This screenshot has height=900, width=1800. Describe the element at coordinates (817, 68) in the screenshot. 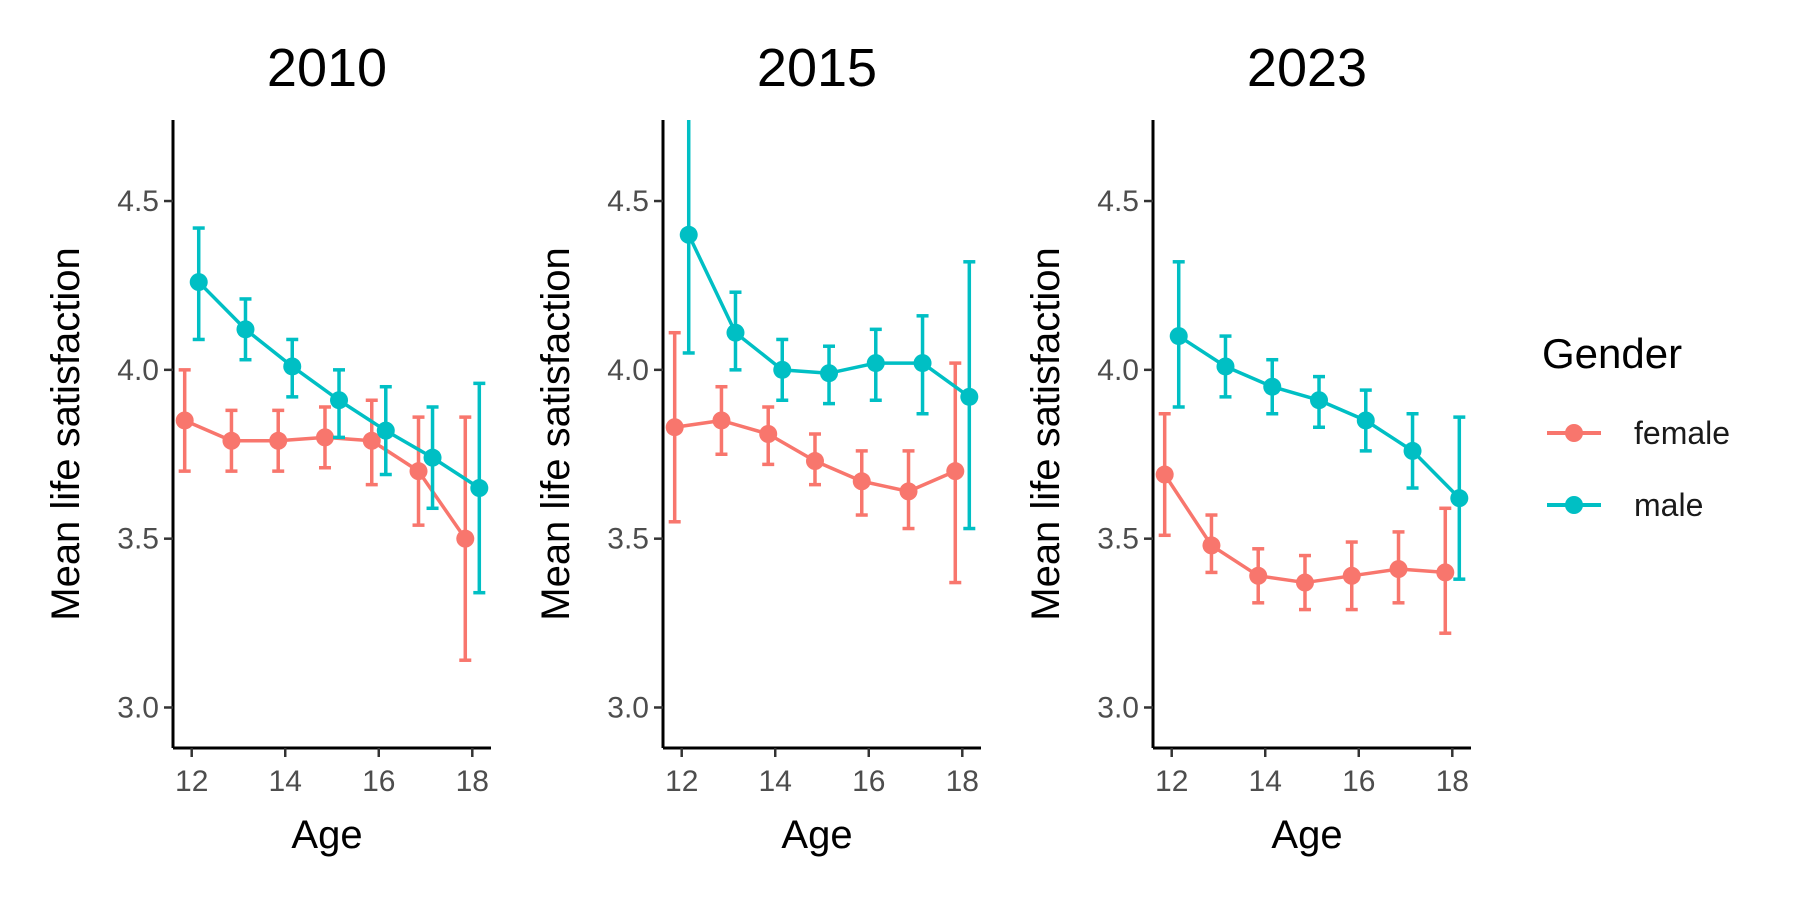

I see `panel-title: 2015` at that location.